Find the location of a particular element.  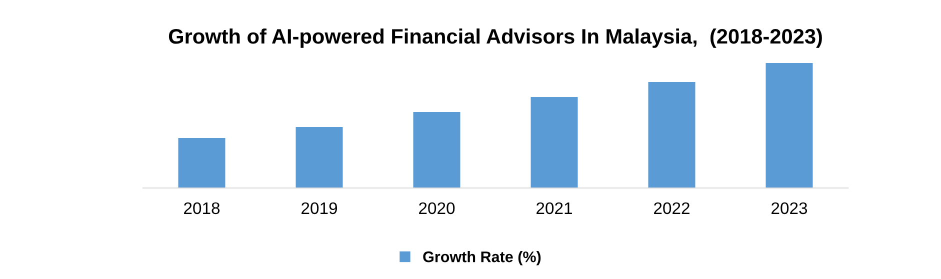

x-tick-label: 2019 is located at coordinates (319, 208).